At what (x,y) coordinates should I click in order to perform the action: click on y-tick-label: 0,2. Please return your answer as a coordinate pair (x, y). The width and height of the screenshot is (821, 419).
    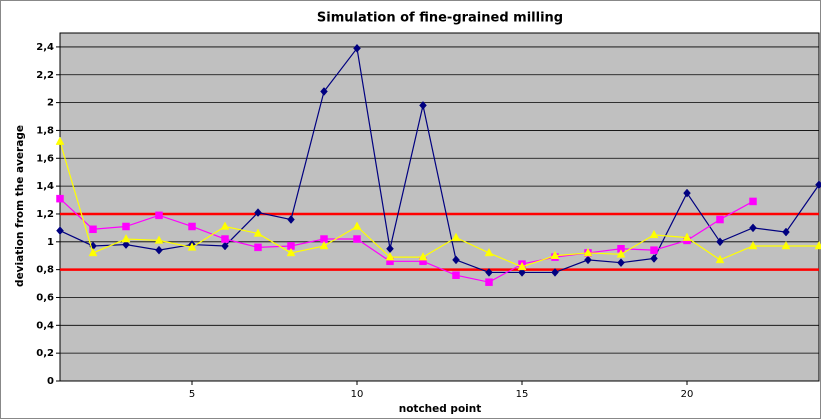
    Looking at the image, I should click on (45, 353).